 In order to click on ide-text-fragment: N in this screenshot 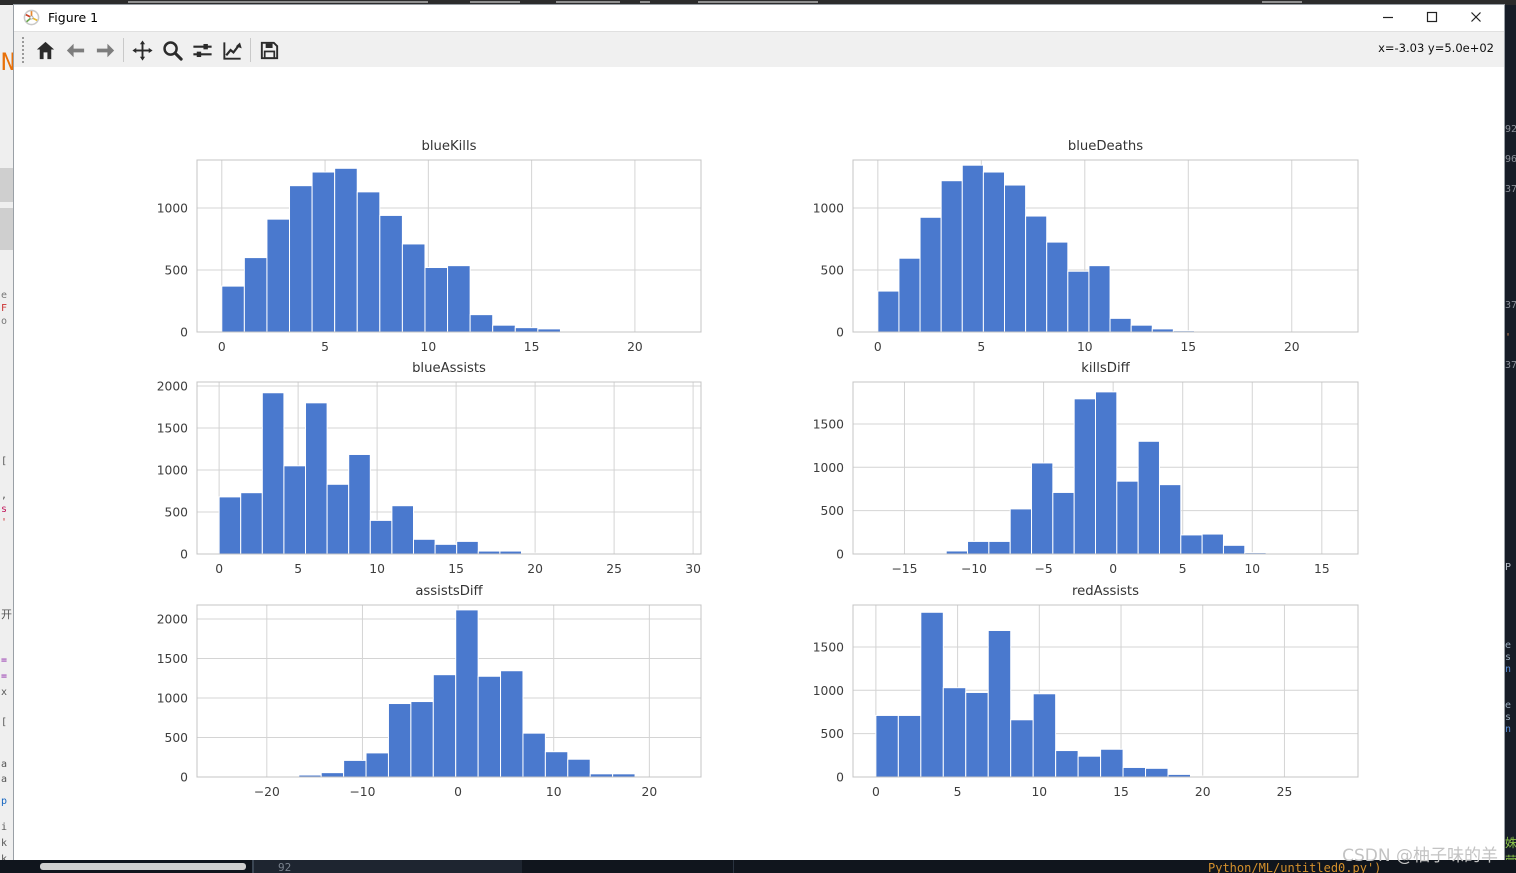, I will do `click(7, 62)`.